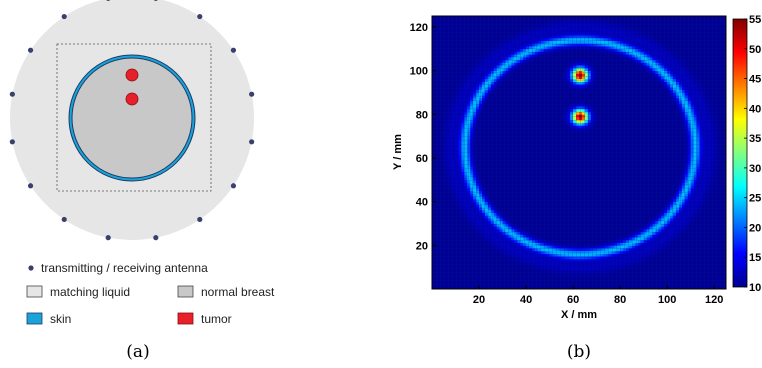 This screenshot has height=368, width=762. I want to click on y-tick-label: 120, so click(419, 28).